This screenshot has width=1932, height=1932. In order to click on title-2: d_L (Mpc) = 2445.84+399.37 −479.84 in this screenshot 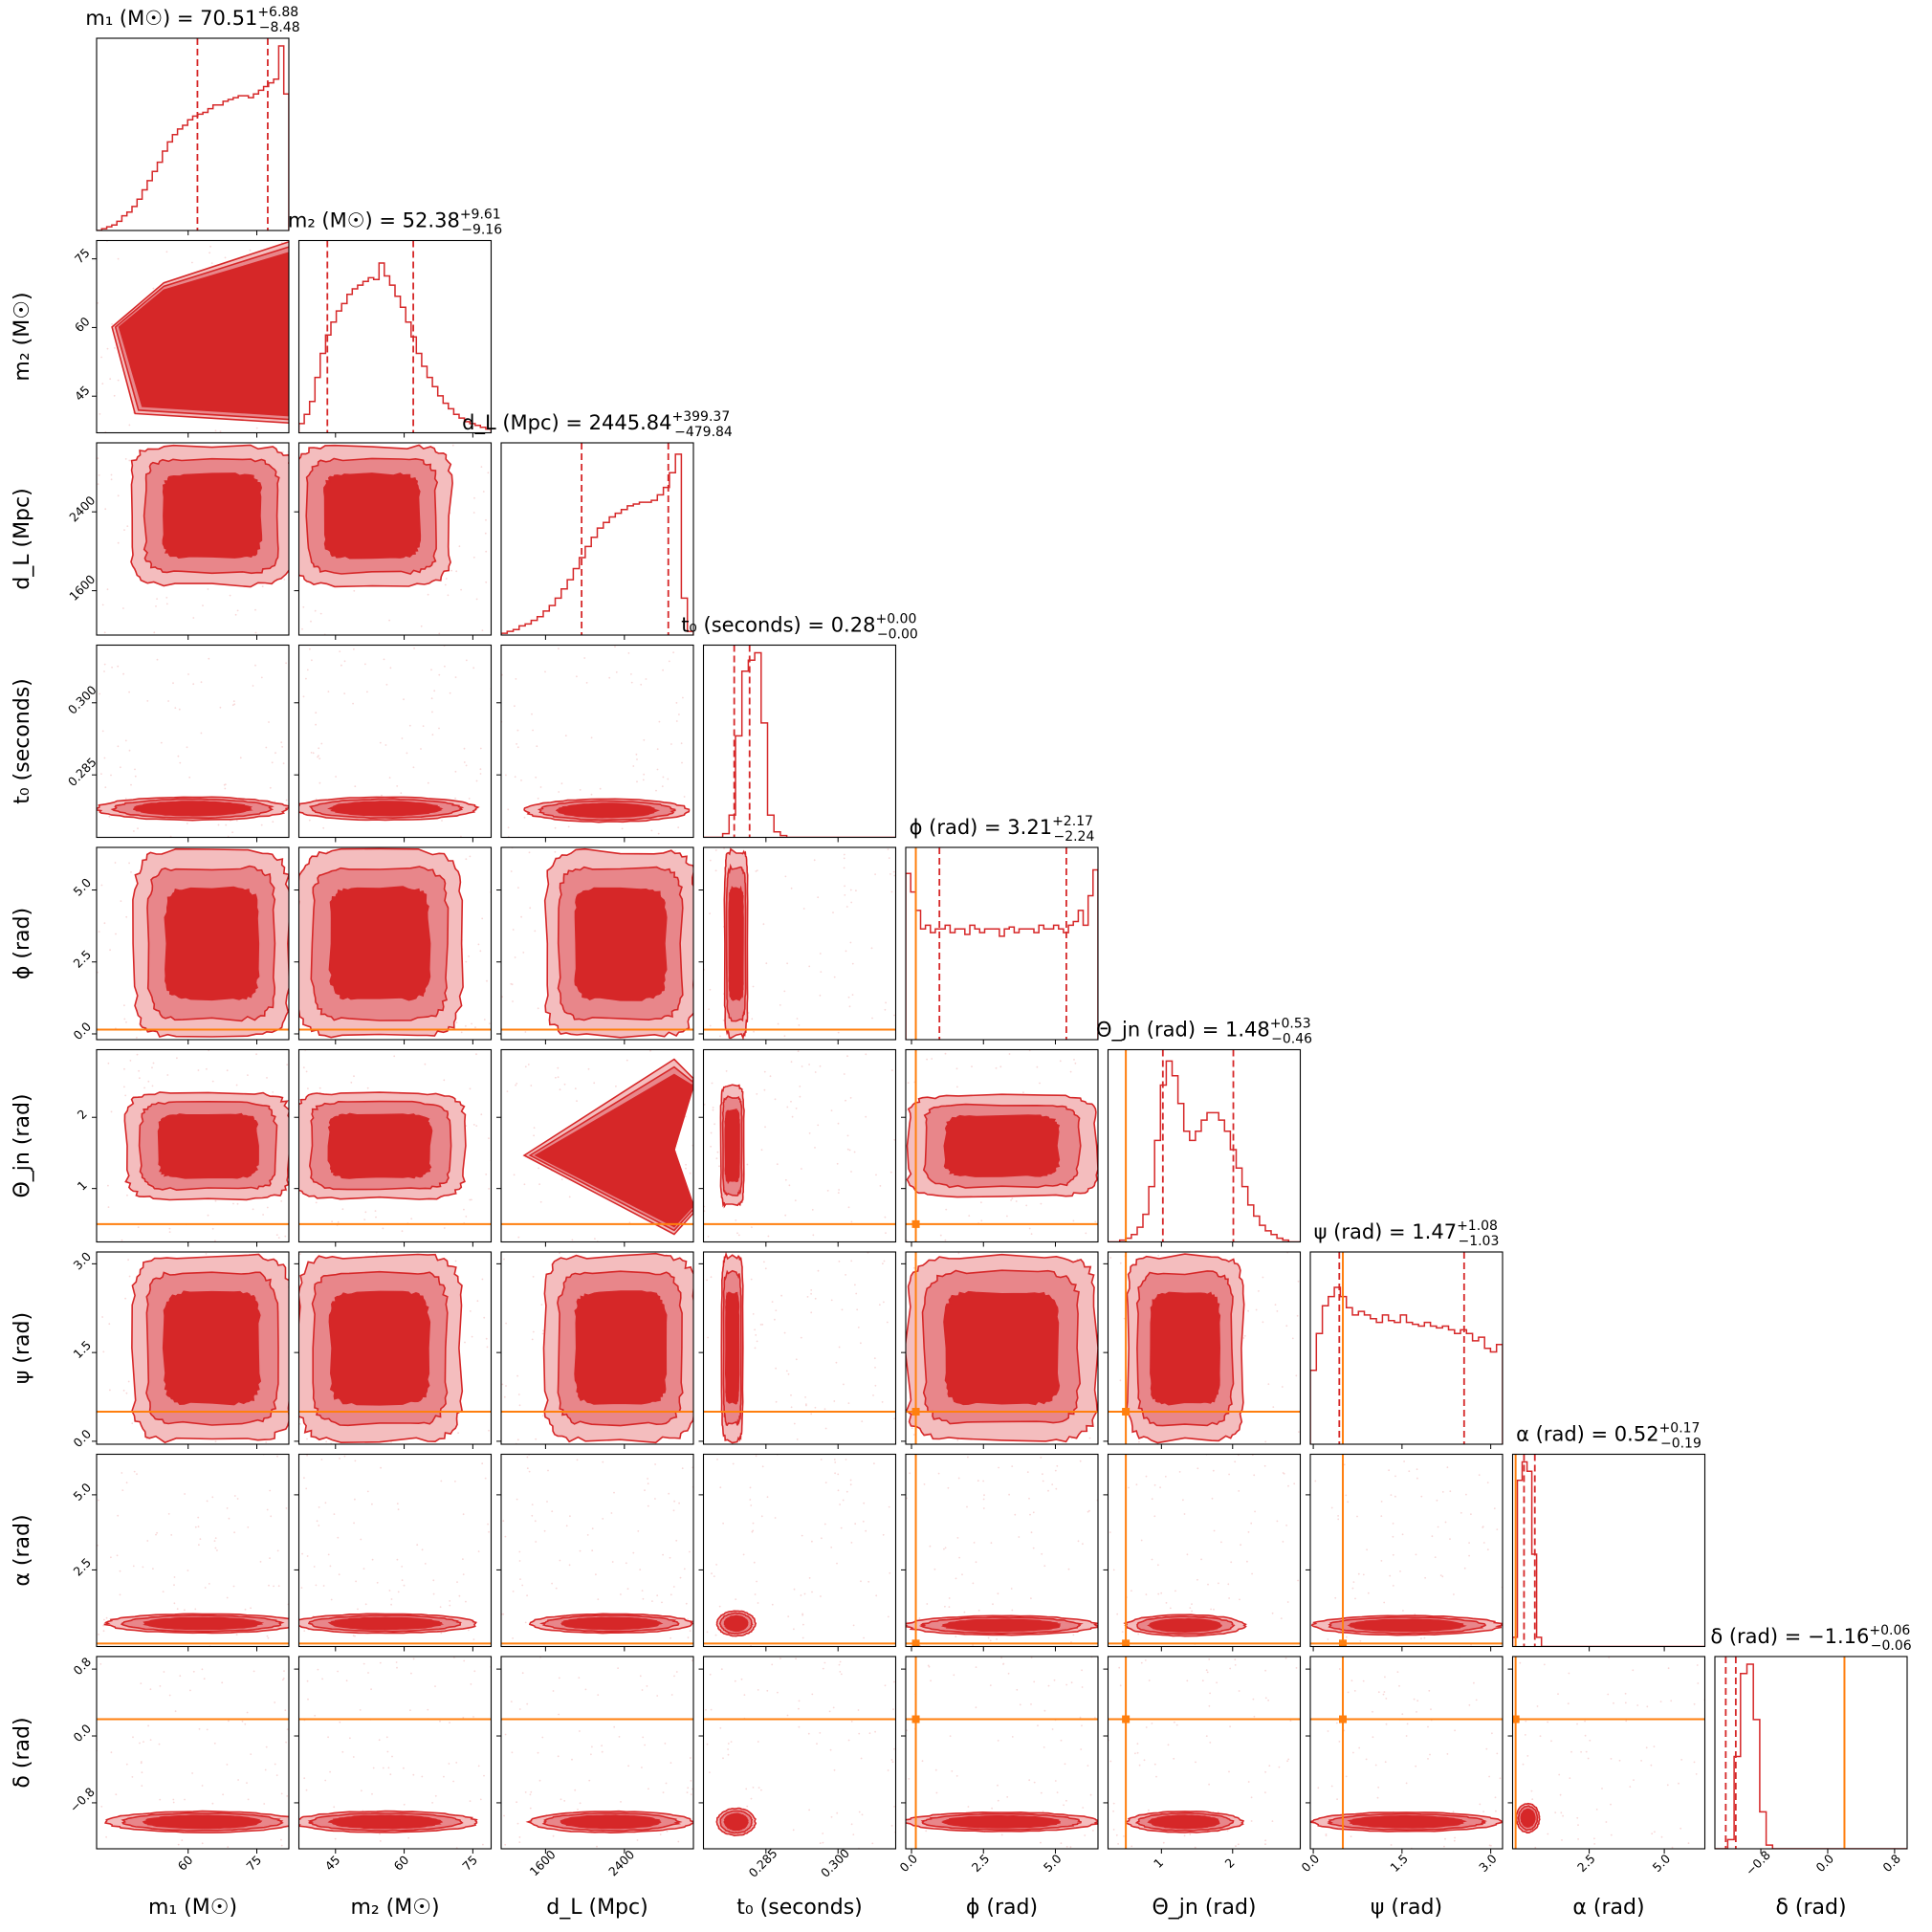, I will do `click(597, 424)`.